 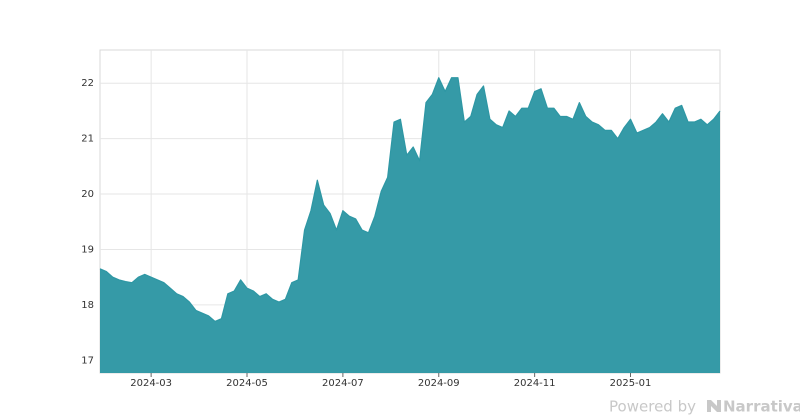 What do you see at coordinates (87, 194) in the screenshot?
I see `y-tick-label: 20` at bounding box center [87, 194].